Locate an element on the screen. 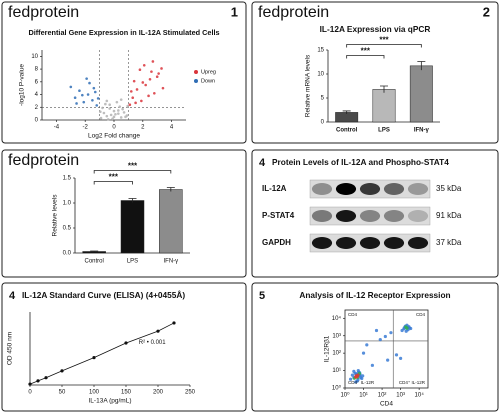 The width and height of the screenshot is (500, 413). size-label: 91 kDa is located at coordinates (449, 215).